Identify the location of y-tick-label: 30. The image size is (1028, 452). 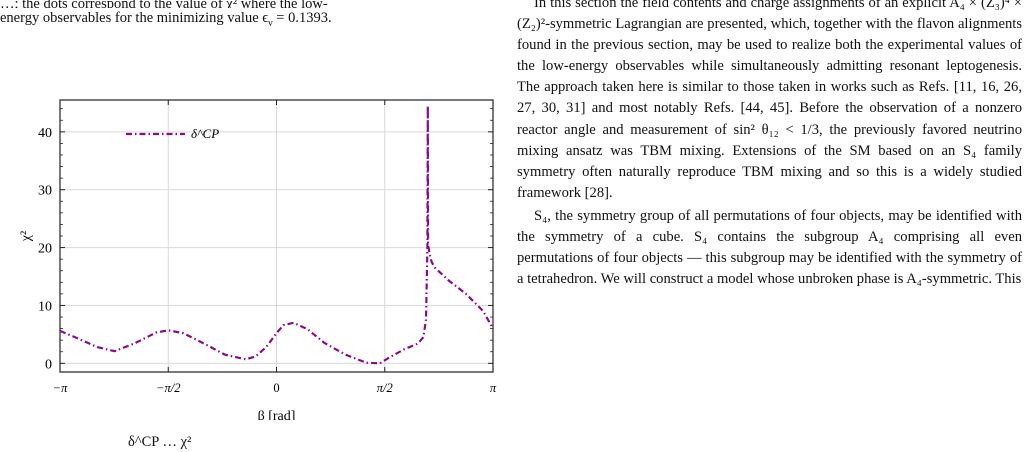
(45, 191).